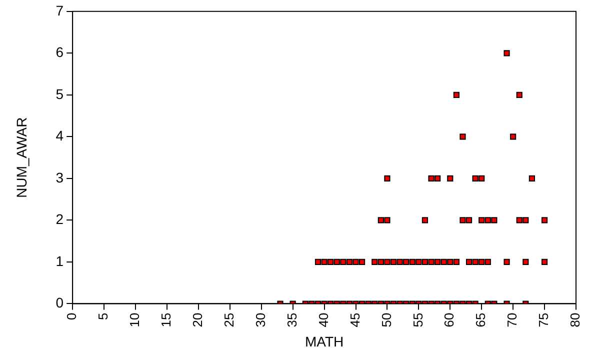  I want to click on x-tick-label: 0, so click(72, 316).